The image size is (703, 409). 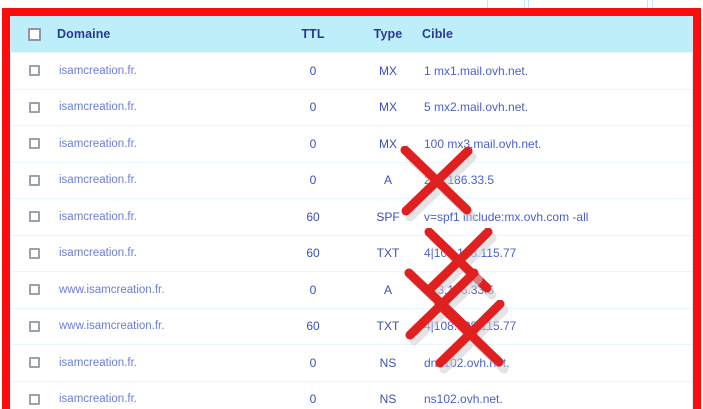 I want to click on table-row: isamcreation.fr. 0 NS ns102.ovh.net., so click(x=351, y=395).